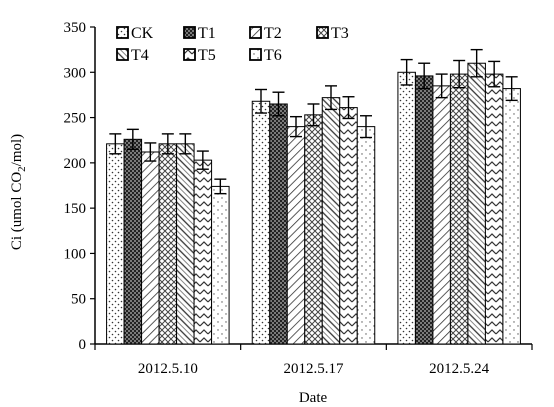  I want to click on y-title-subscript: 2, so click(22, 169).